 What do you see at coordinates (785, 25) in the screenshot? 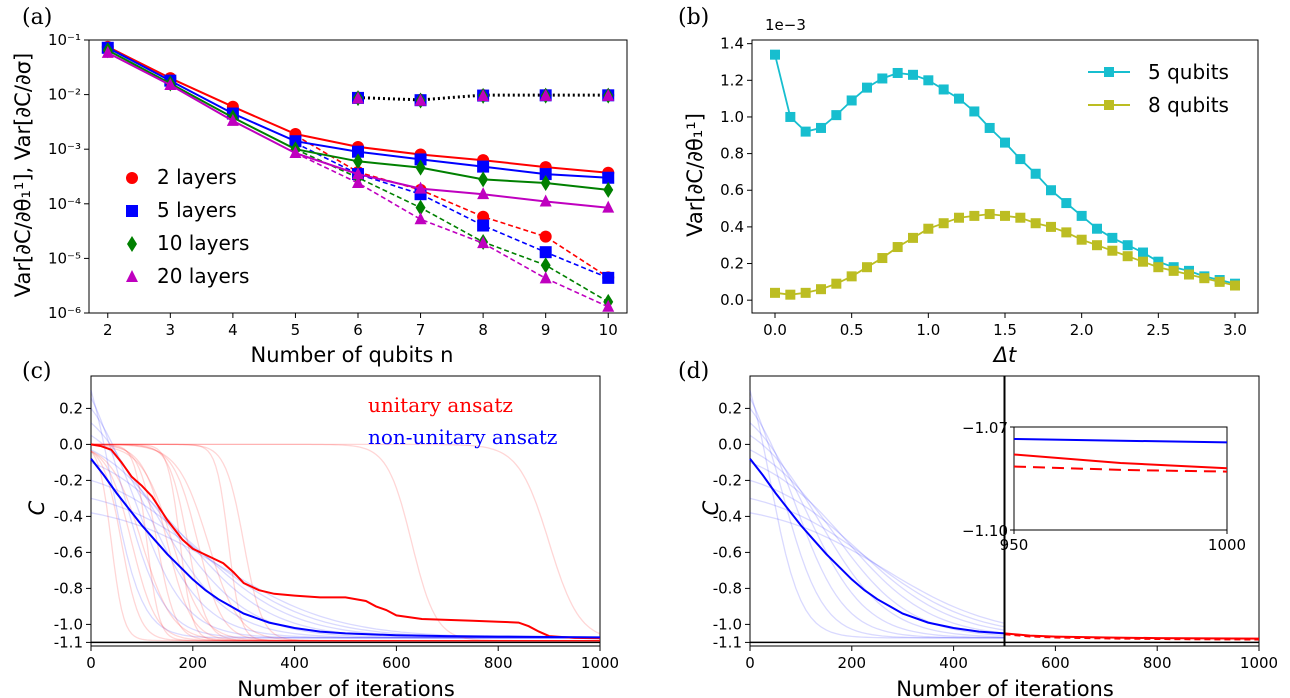
I see `panel-b-offset-label: 1e−3` at bounding box center [785, 25].